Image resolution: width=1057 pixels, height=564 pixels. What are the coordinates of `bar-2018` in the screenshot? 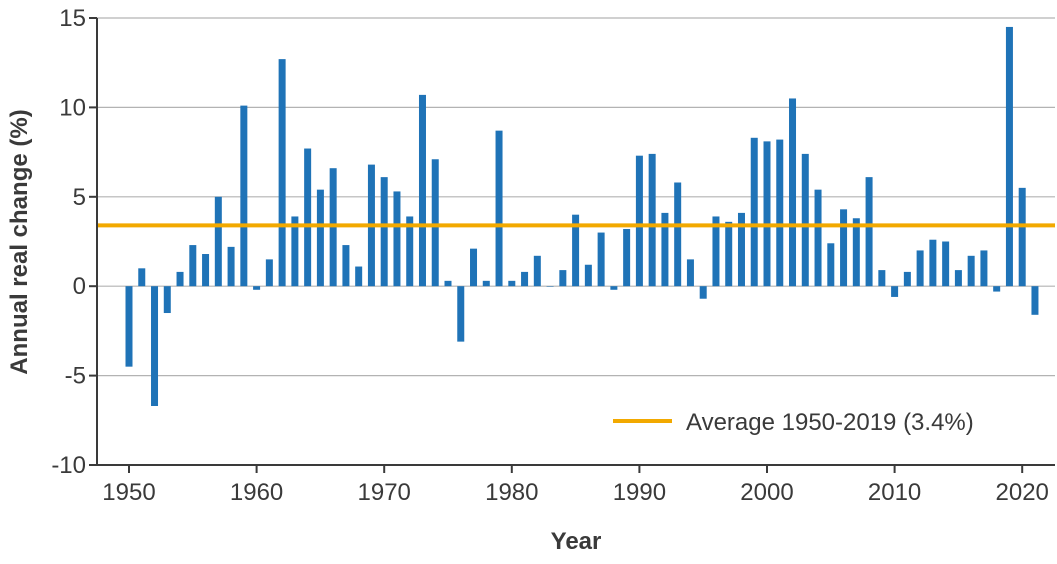 It's located at (997, 289).